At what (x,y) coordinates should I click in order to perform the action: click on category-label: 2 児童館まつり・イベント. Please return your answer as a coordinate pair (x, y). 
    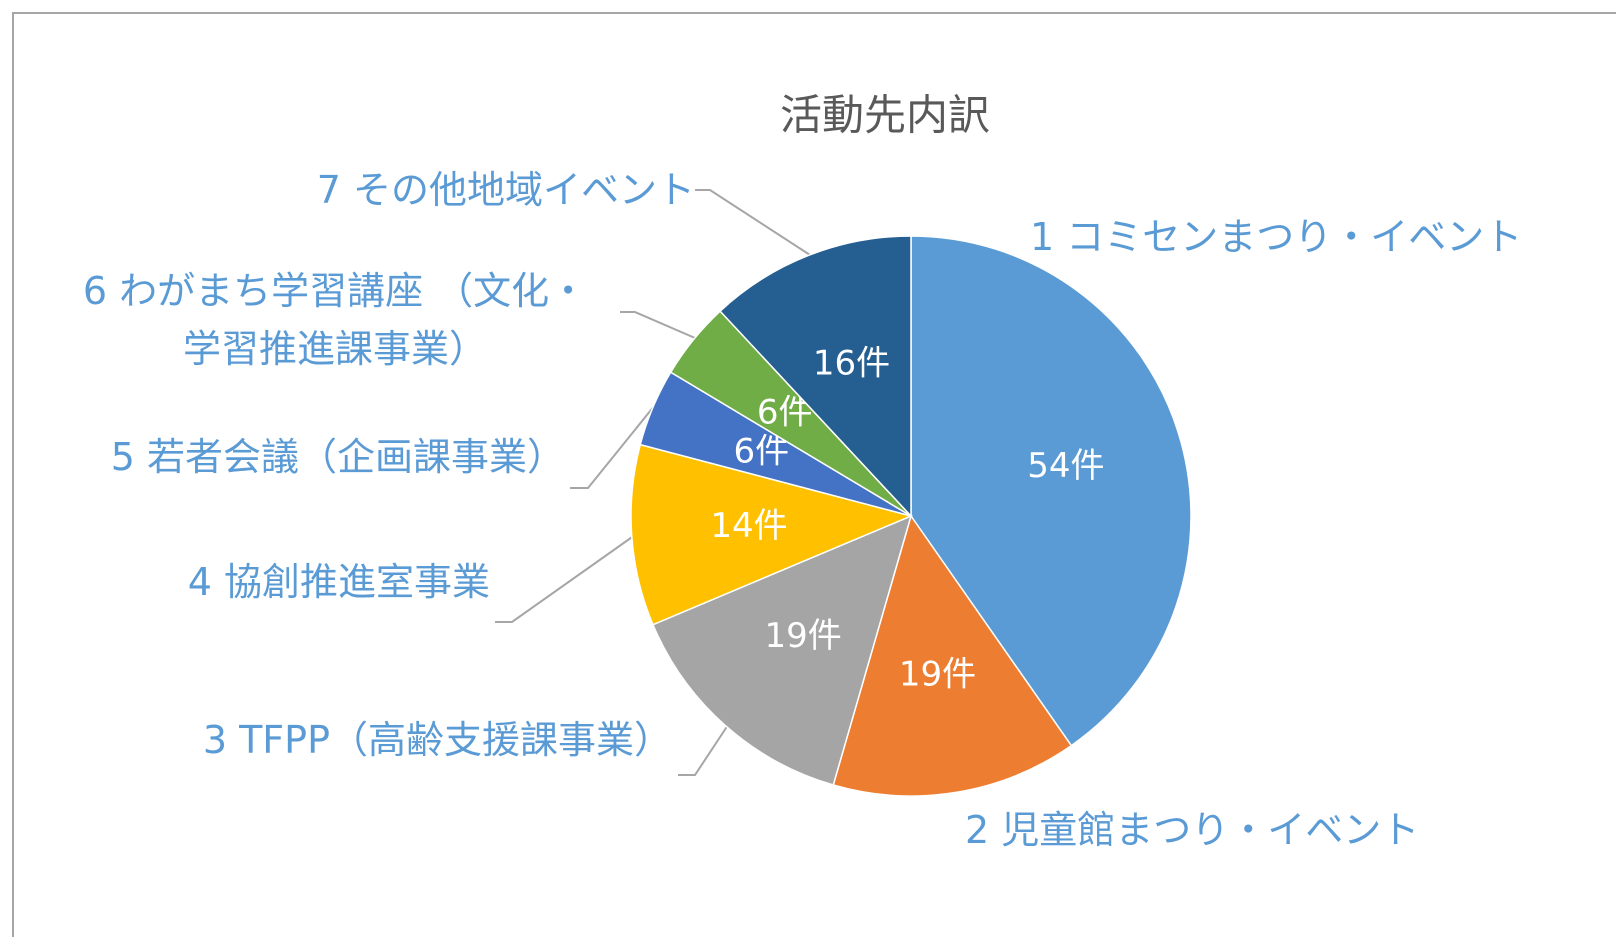
    Looking at the image, I should click on (1192, 830).